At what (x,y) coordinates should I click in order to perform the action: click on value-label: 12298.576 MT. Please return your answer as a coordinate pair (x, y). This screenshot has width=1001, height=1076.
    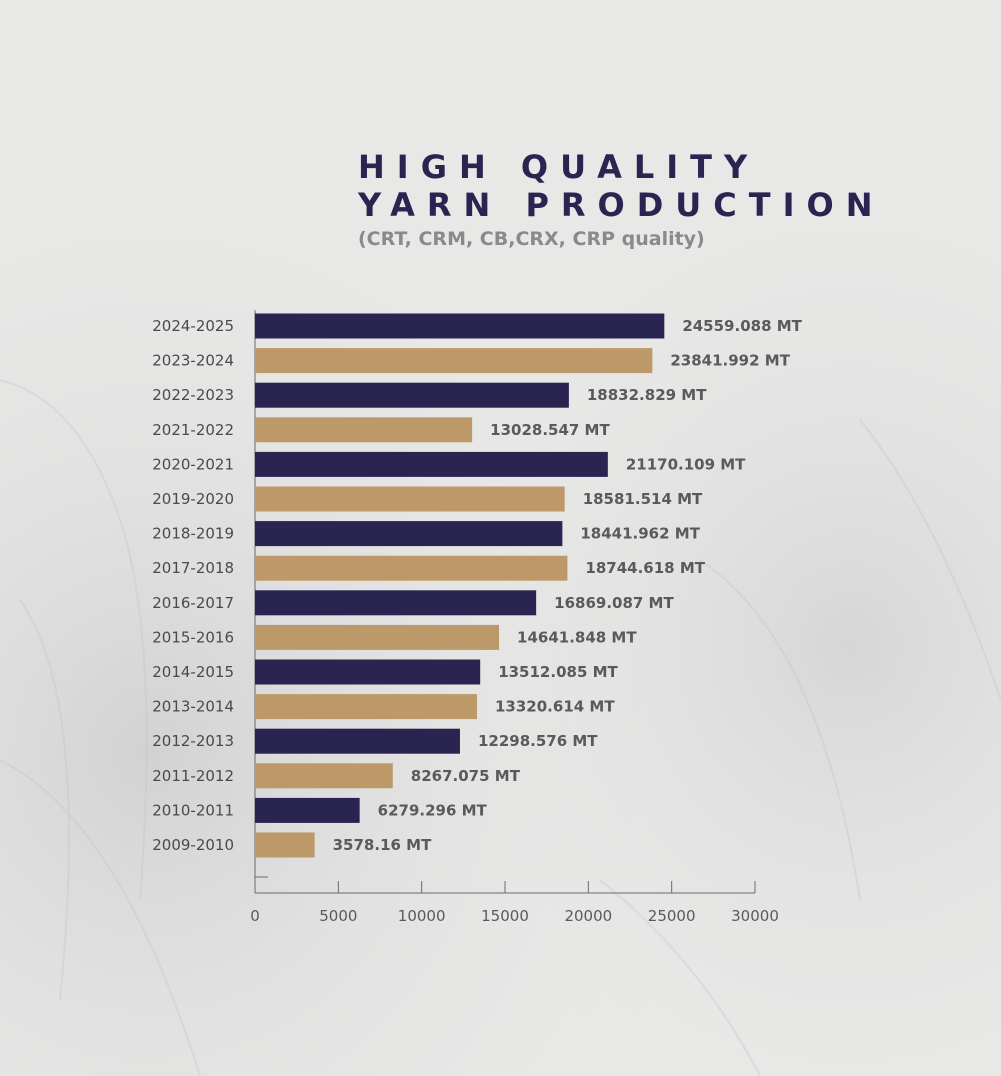
    Looking at the image, I should click on (538, 741).